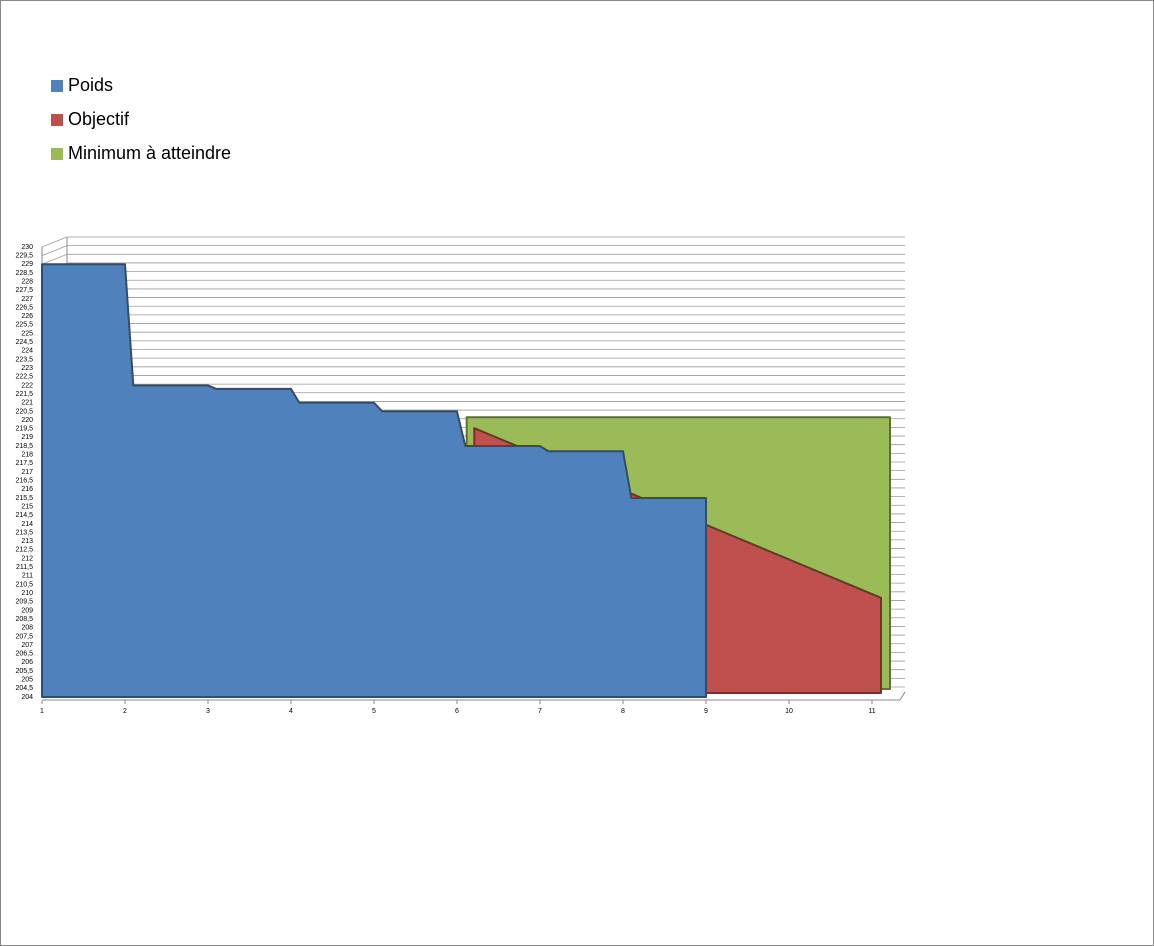  What do you see at coordinates (90, 85) in the screenshot?
I see `legend-label: Poids` at bounding box center [90, 85].